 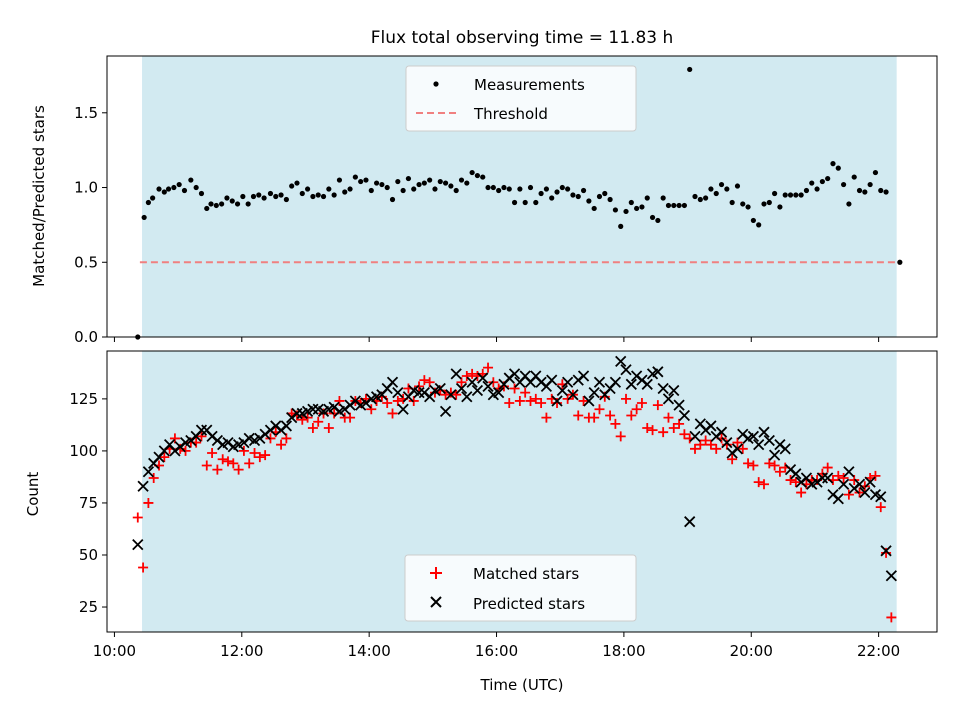 What do you see at coordinates (86, 262) in the screenshot?
I see `y-tick-label: 0.5` at bounding box center [86, 262].